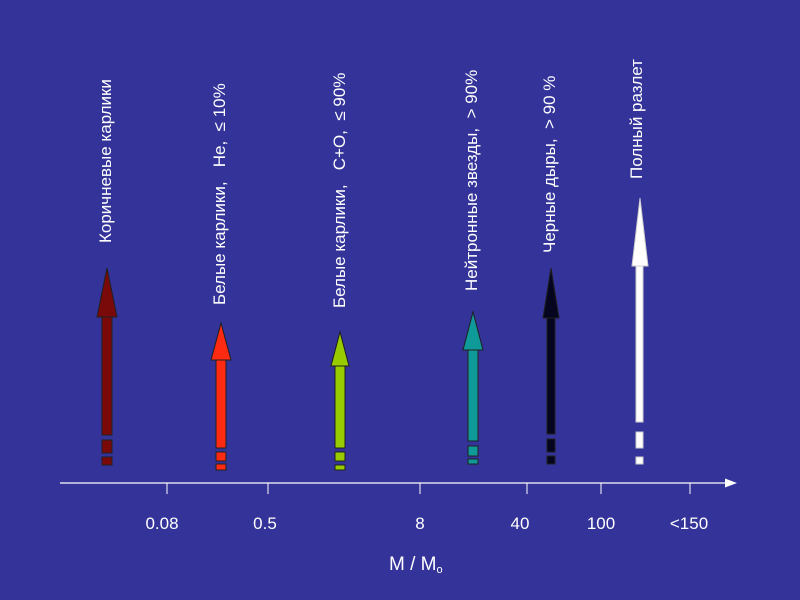  What do you see at coordinates (219, 194) in the screenshot?
I see `label-white-dwarfs-he: Белые карлики, He, ≤ 10%` at bounding box center [219, 194].